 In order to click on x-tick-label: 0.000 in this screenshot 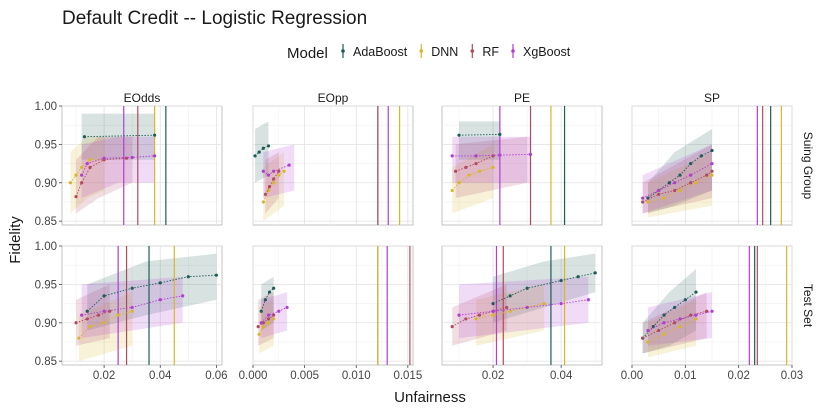, I will do `click(253, 376)`.